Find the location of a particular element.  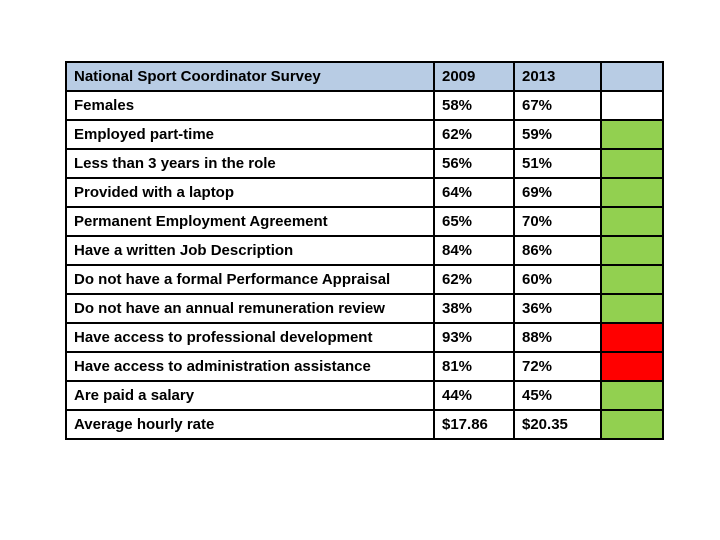

row-label: Employed part-time is located at coordinates (250, 134).